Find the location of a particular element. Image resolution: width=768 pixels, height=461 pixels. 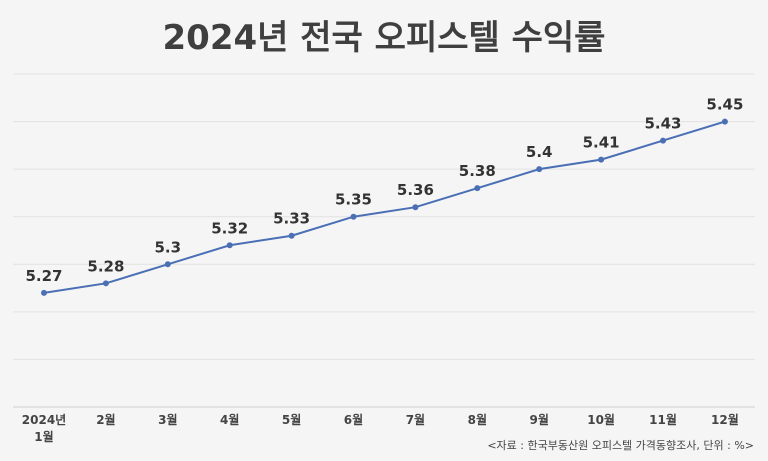

data-label: 5.41 is located at coordinates (601, 143).